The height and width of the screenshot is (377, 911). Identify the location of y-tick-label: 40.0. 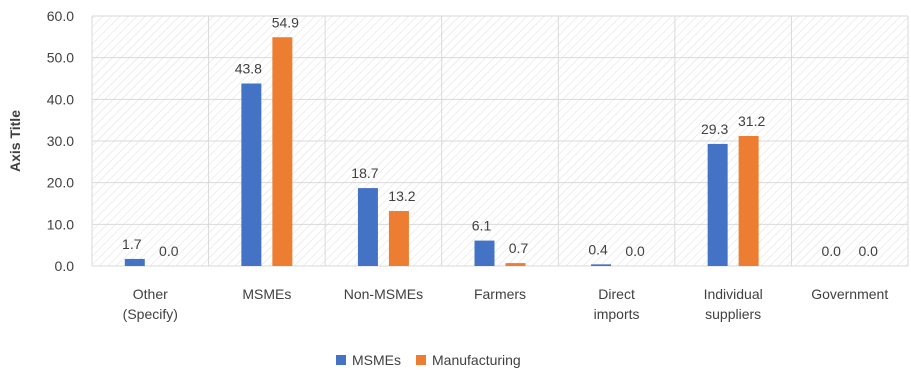
(60, 99).